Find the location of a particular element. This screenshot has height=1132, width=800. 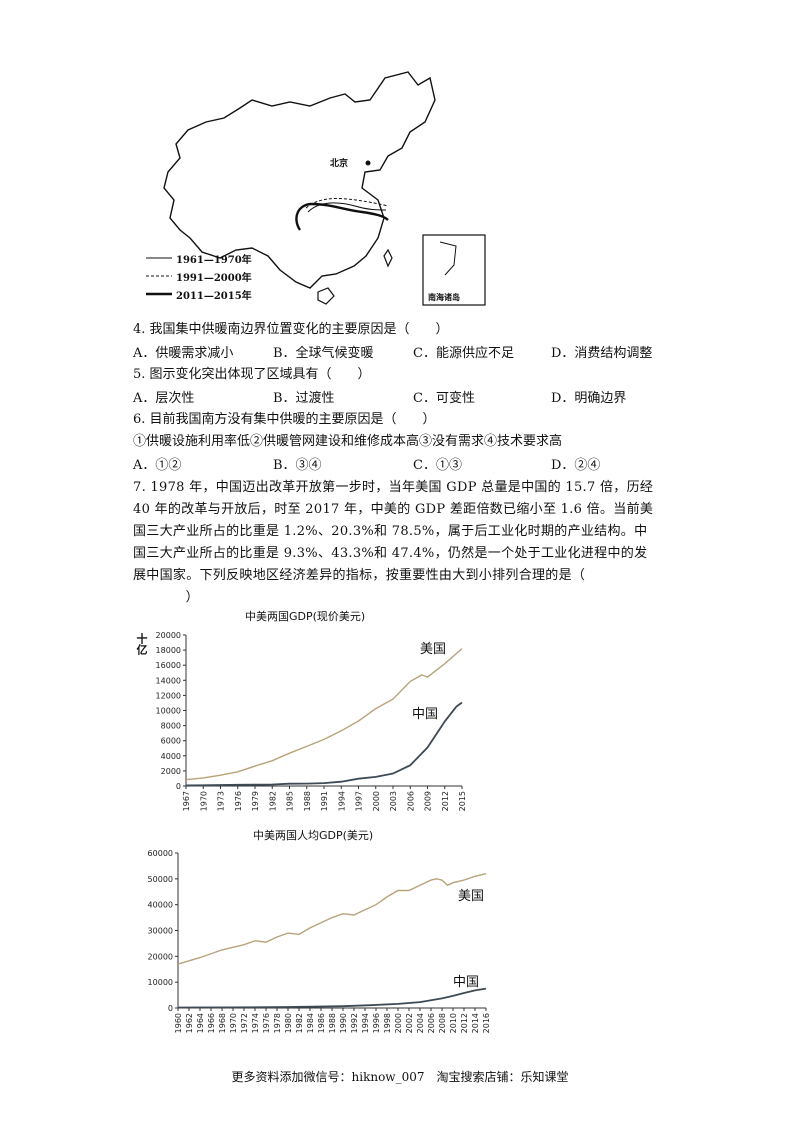

per-capita-us-label: 美国 is located at coordinates (471, 896).